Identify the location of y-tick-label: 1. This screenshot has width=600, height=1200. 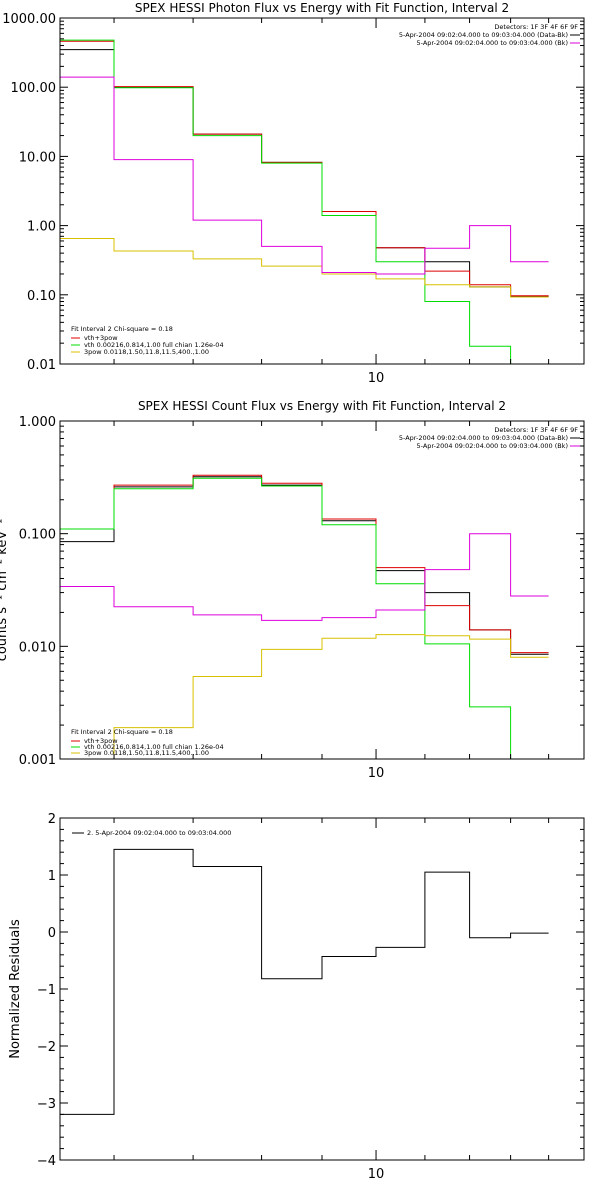
(52, 876).